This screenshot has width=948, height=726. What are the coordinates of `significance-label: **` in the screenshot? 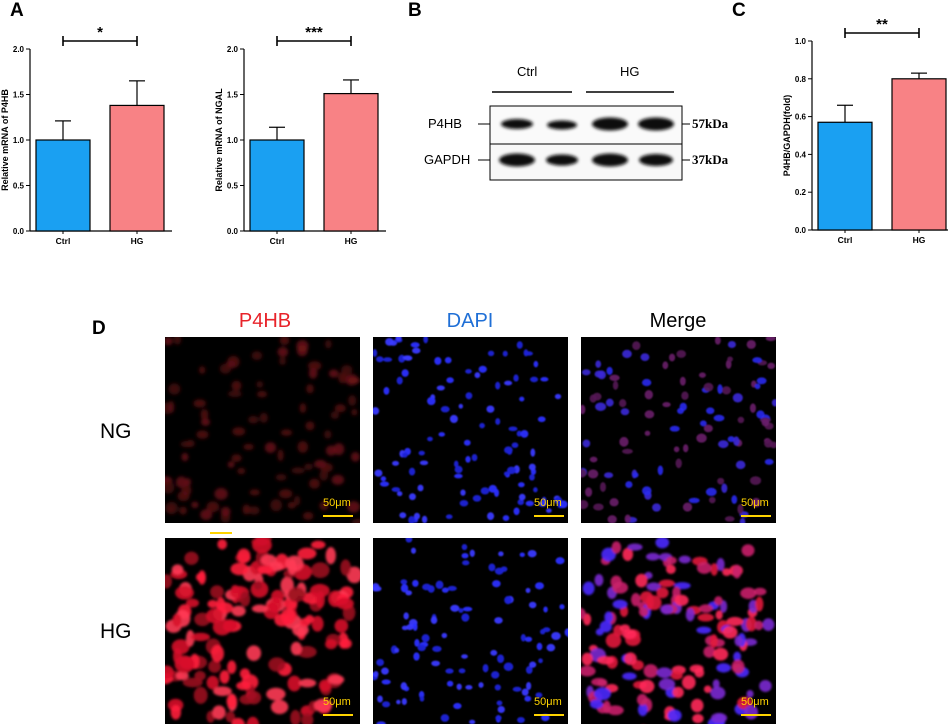 It's located at (882, 24).